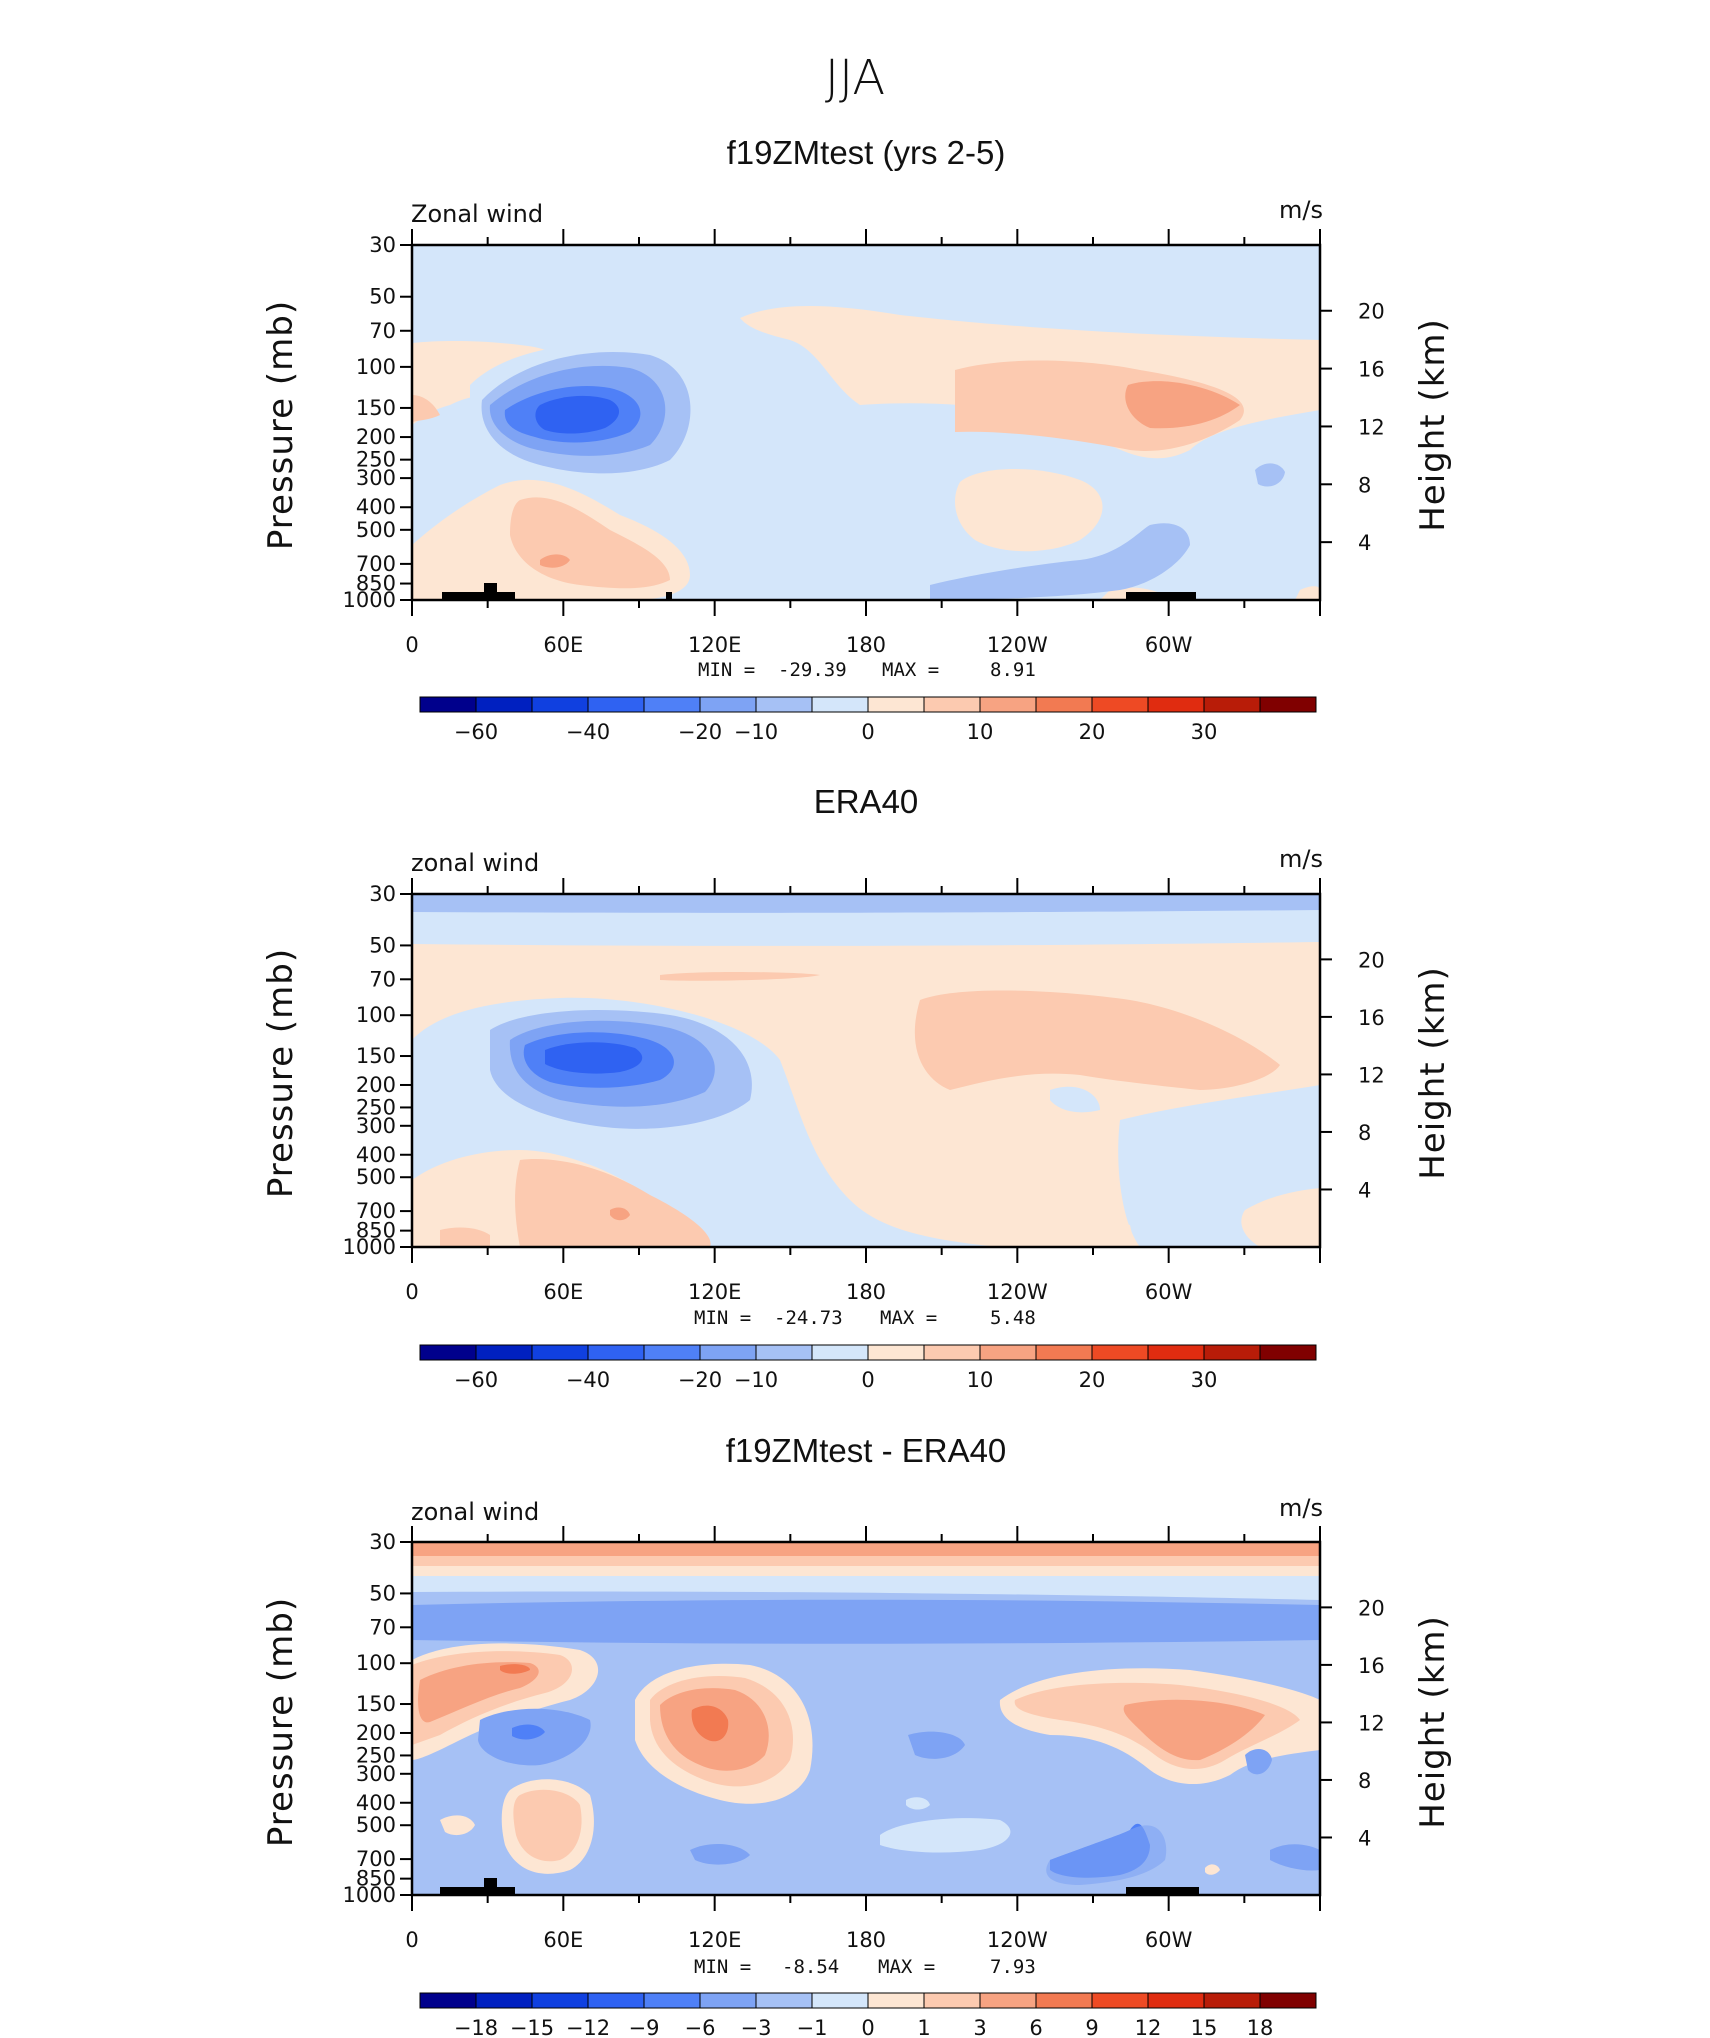 This screenshot has height=2038, width=1710. What do you see at coordinates (376, 1126) in the screenshot?
I see `y-tick-label: 300` at bounding box center [376, 1126].